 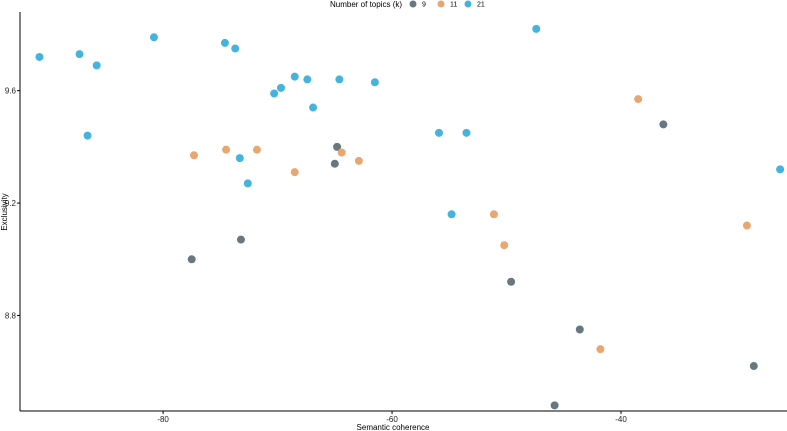 I want to click on legend-marker-k11, so click(x=441, y=4).